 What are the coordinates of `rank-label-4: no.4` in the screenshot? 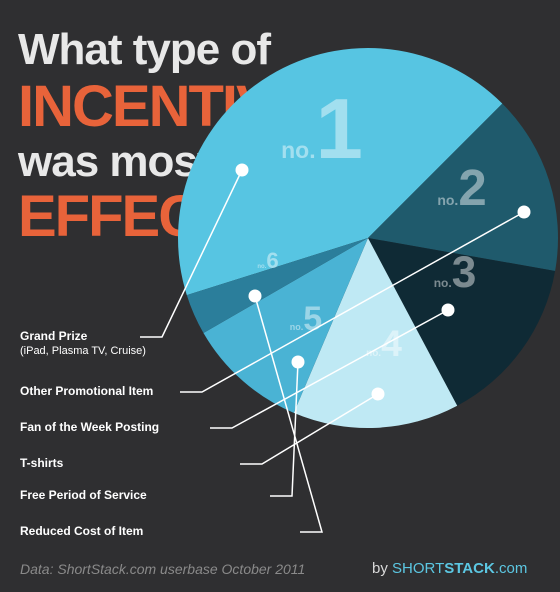 It's located at (384, 343).